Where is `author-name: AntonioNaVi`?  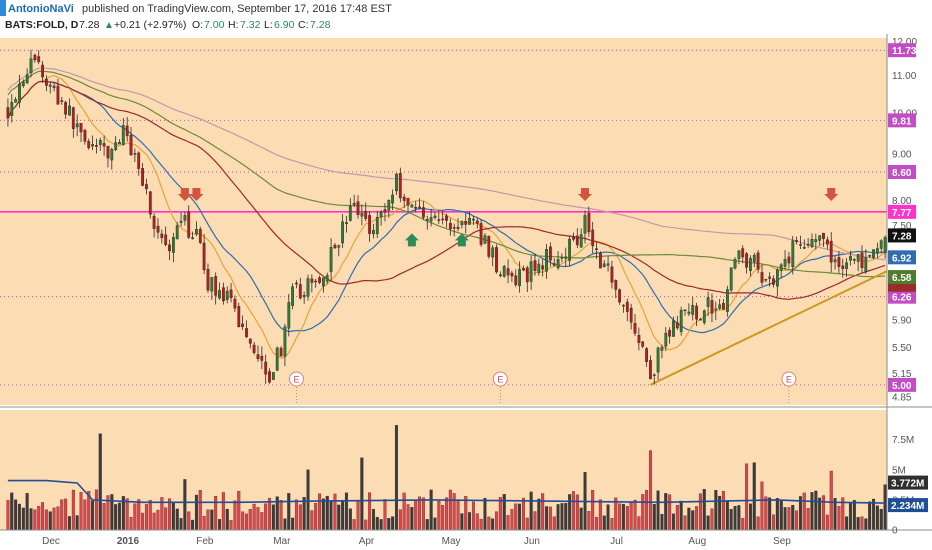 author-name: AntonioNaVi is located at coordinates (41, 9).